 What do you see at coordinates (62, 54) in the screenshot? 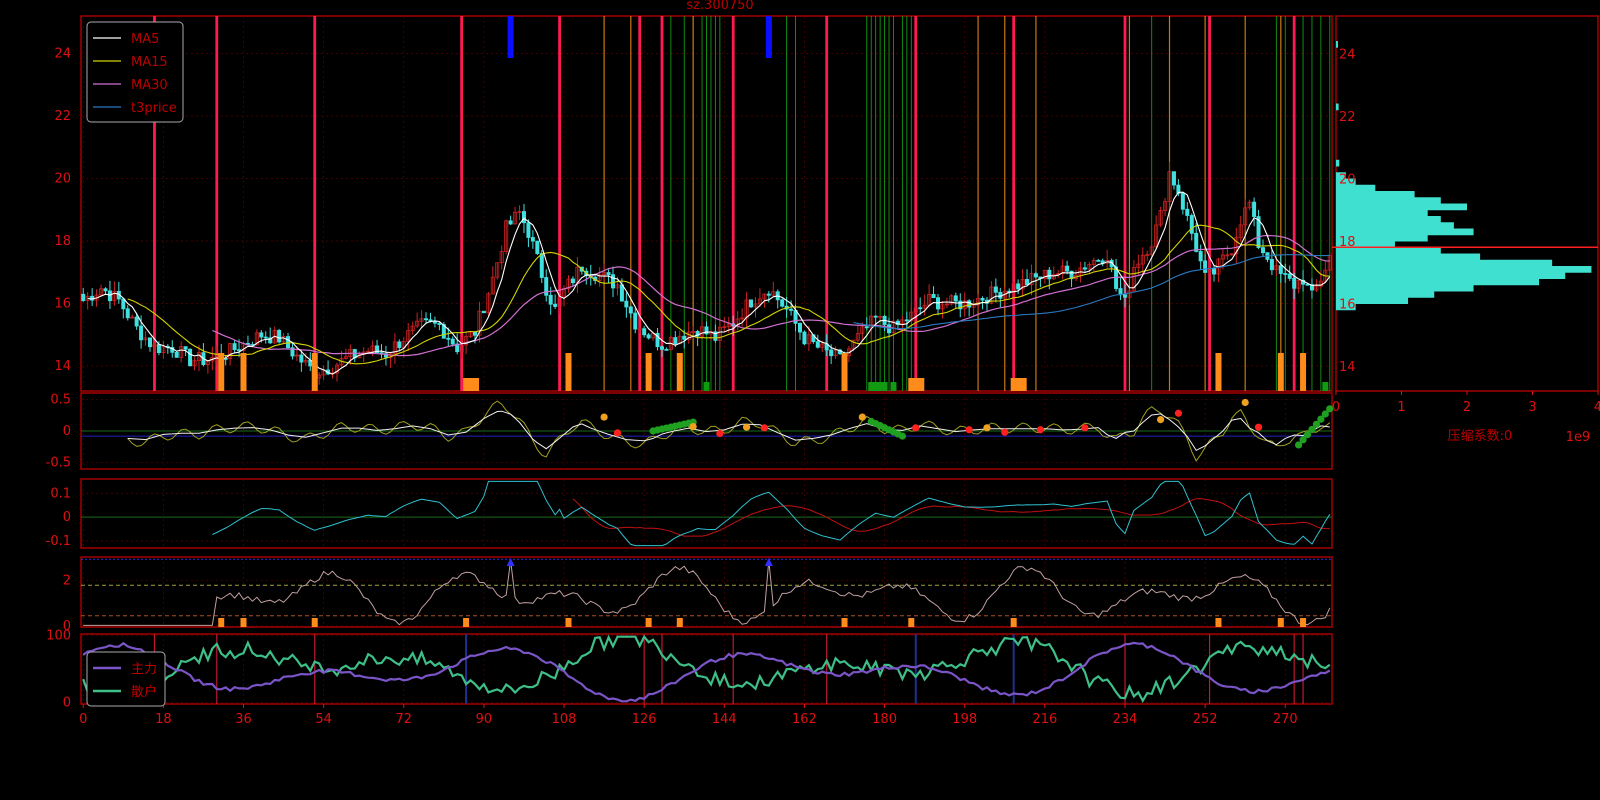
I see `y-tick-label: 24` at bounding box center [62, 54].